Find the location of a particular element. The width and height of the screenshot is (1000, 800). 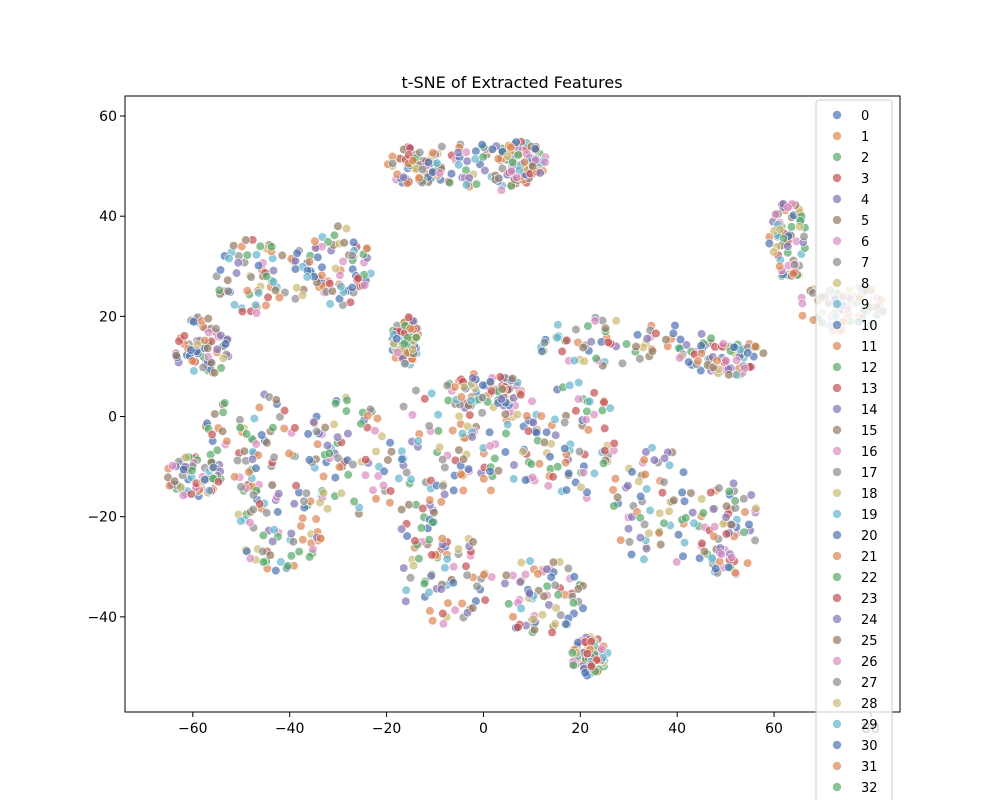

x-axis: −60−40−20020406080 is located at coordinates (529, 724).